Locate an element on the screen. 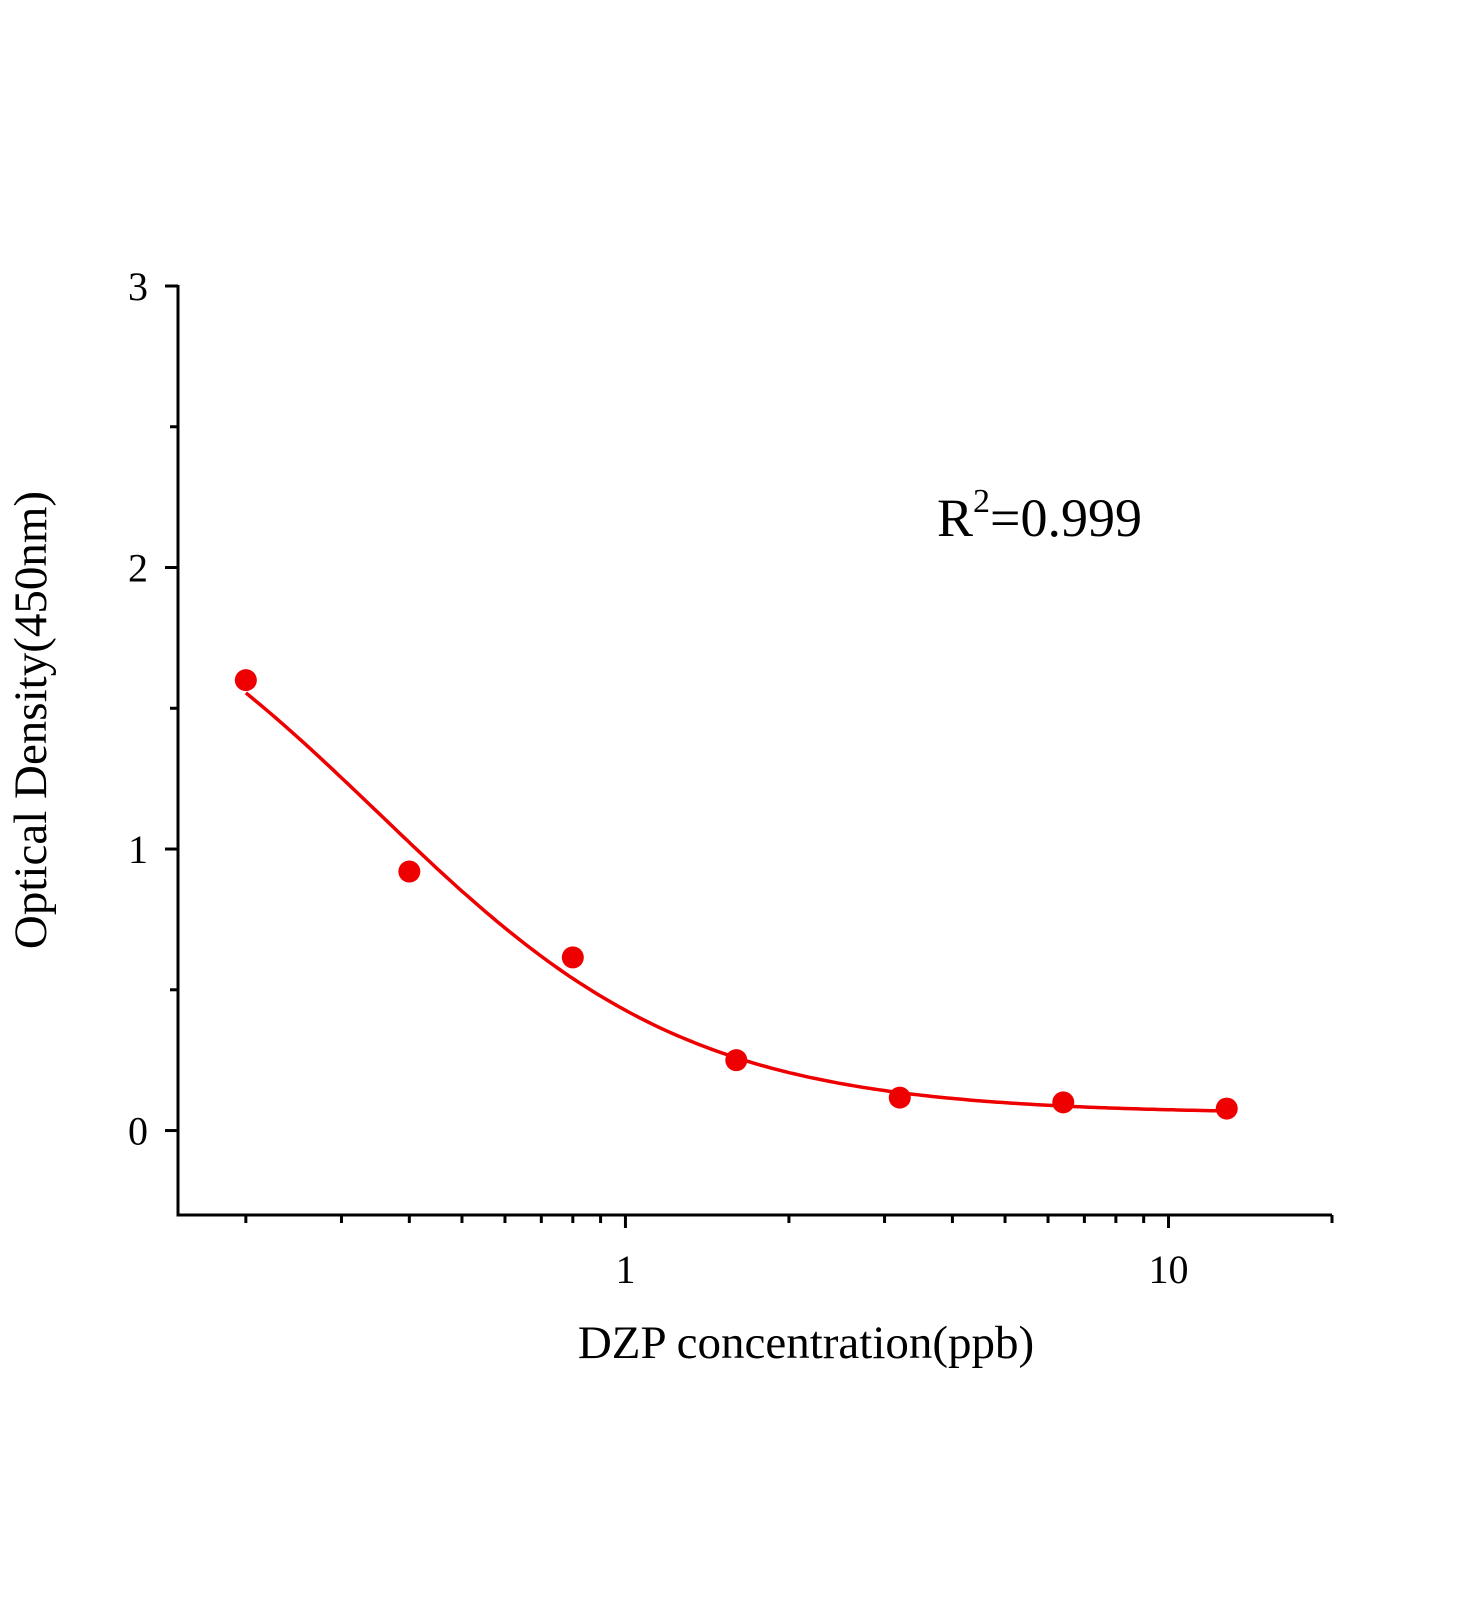 The height and width of the screenshot is (1600, 1472). y-axis-label: Optical Density(450nm) is located at coordinates (31, 720).